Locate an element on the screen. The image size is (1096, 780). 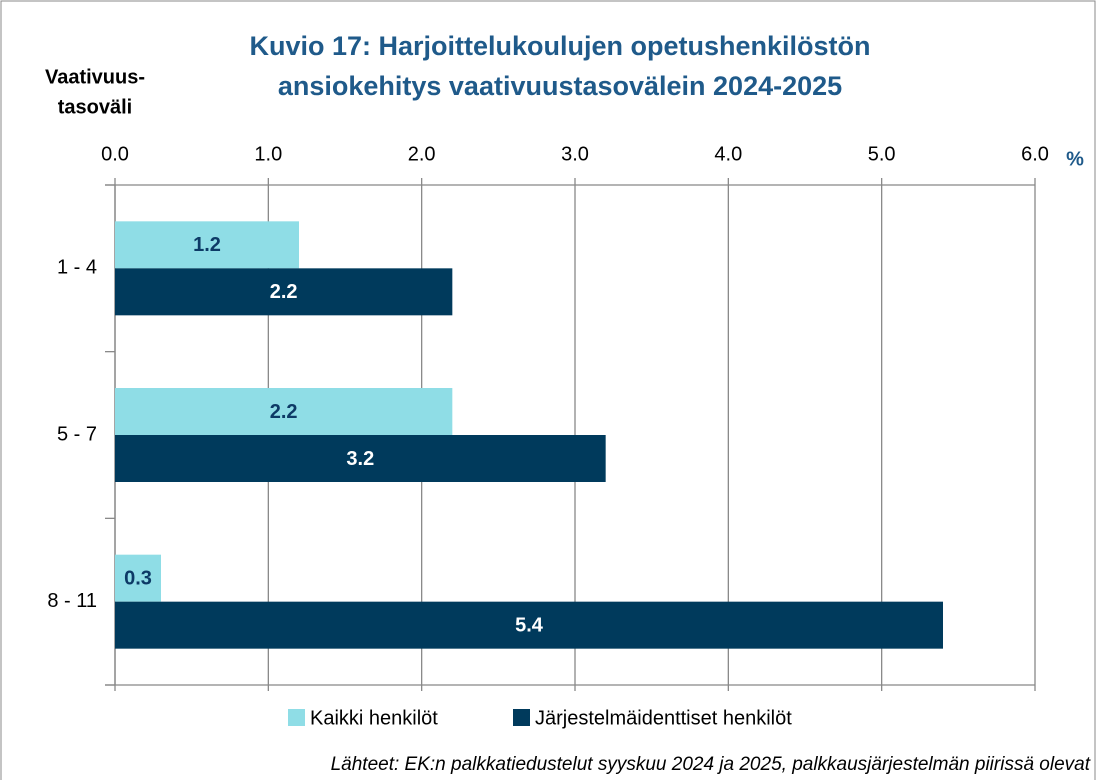
x-unit: % is located at coordinates (1075, 159).